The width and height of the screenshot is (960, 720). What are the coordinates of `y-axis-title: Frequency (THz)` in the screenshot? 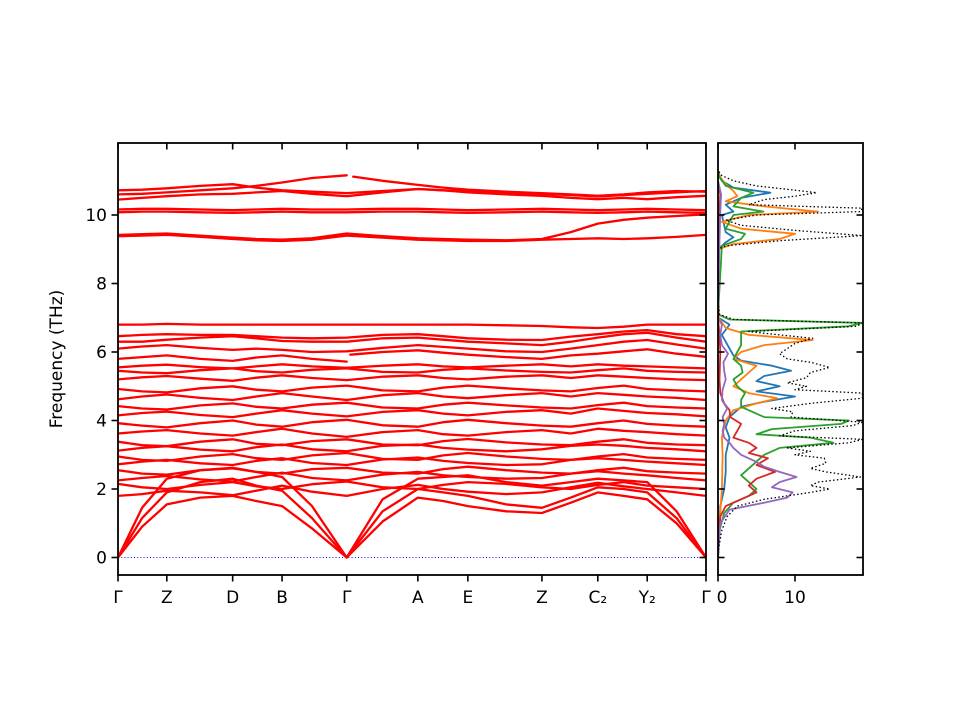 It's located at (57, 359).